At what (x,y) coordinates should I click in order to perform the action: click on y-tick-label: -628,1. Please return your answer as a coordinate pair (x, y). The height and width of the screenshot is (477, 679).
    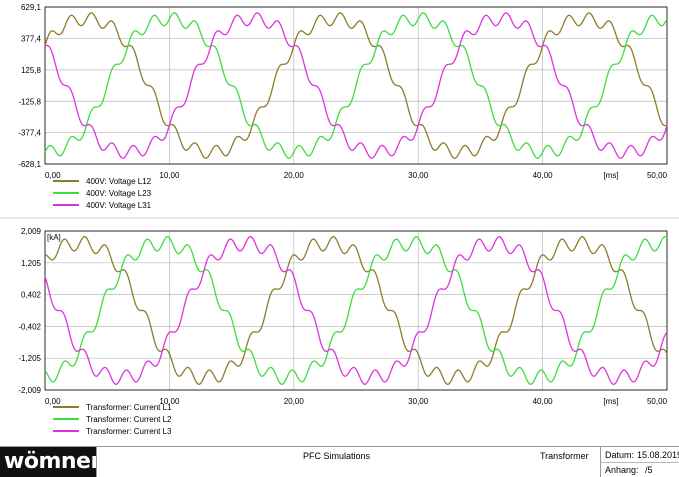
    Looking at the image, I should click on (29, 164).